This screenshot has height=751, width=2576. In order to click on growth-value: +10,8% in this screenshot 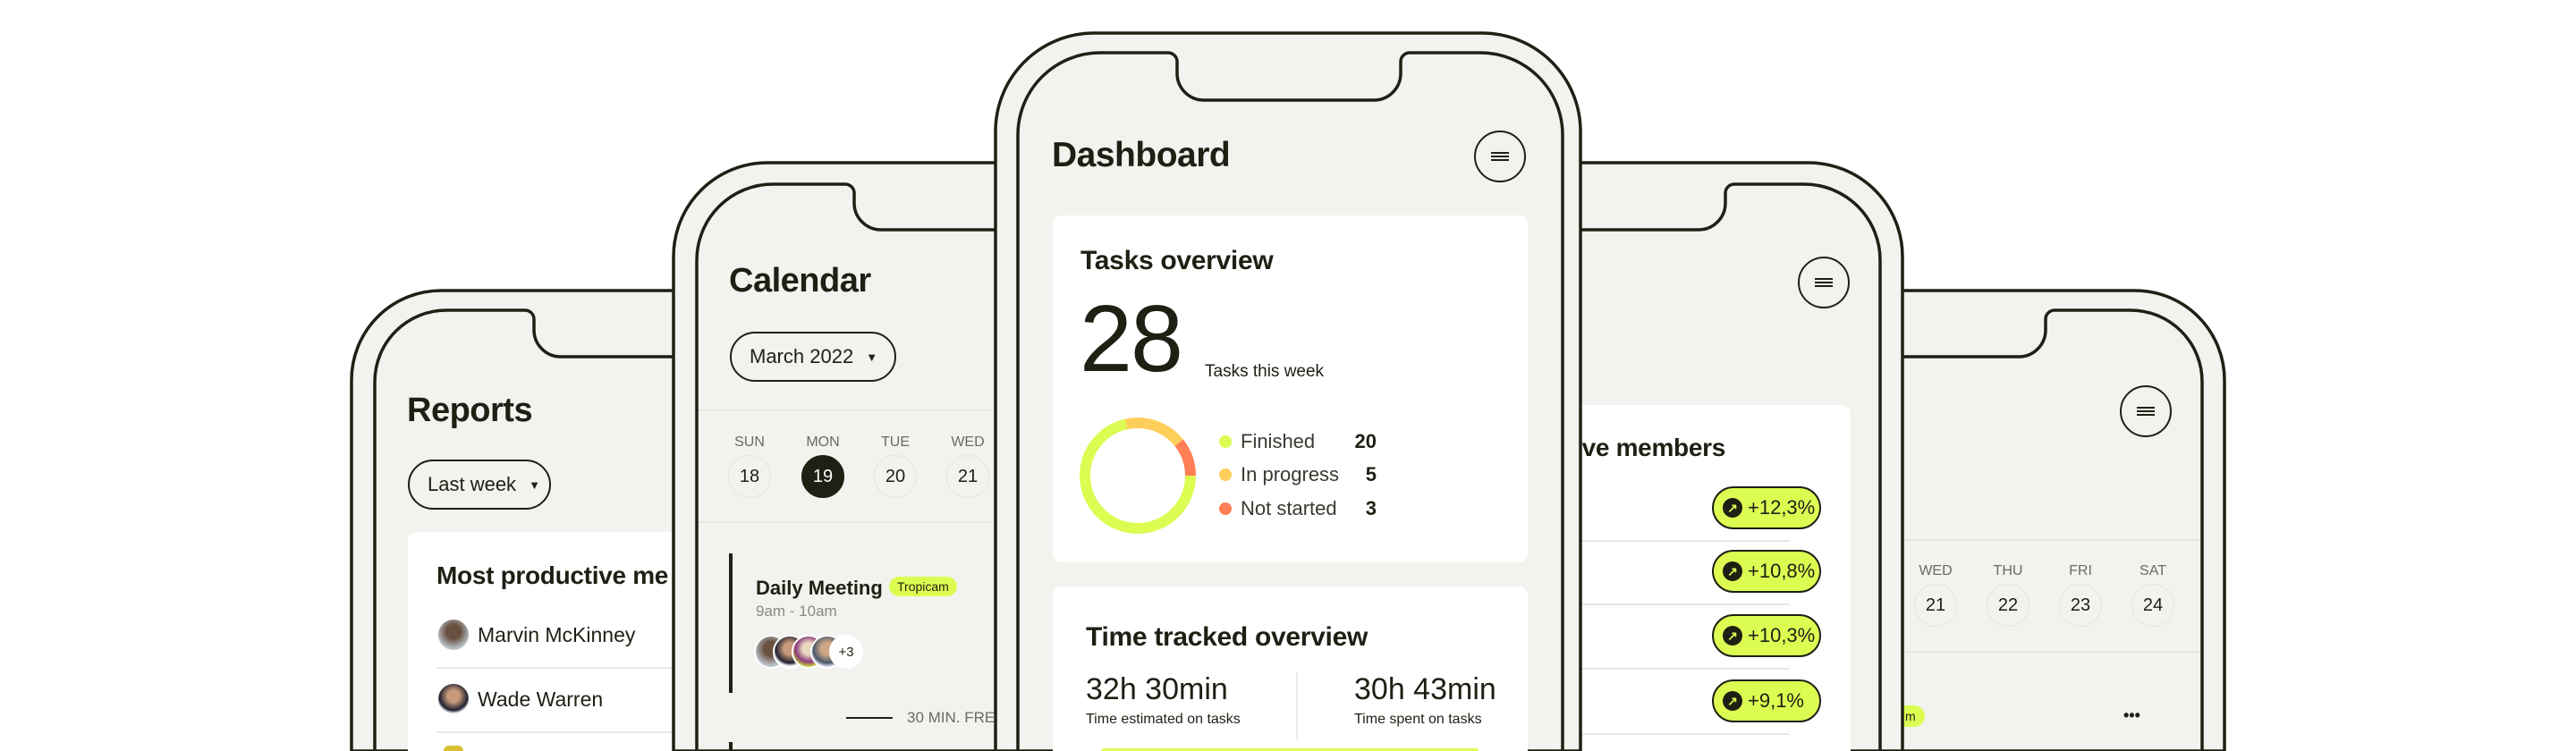, I will do `click(1782, 571)`.